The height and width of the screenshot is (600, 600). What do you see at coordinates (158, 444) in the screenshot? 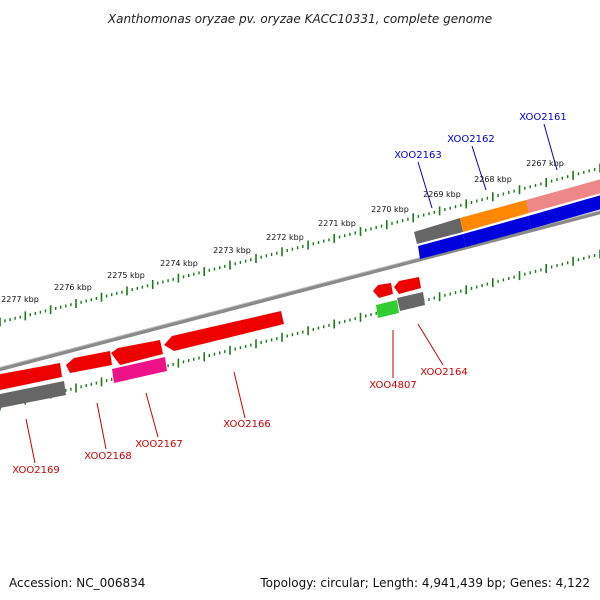
I see `gene-label-xoo2167: XOO2167` at bounding box center [158, 444].